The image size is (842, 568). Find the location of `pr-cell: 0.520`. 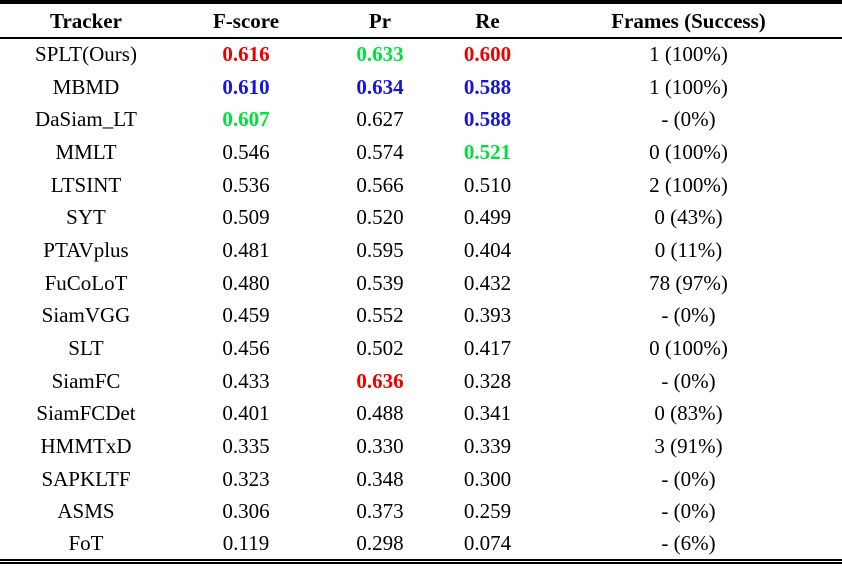

pr-cell: 0.520 is located at coordinates (380, 217).